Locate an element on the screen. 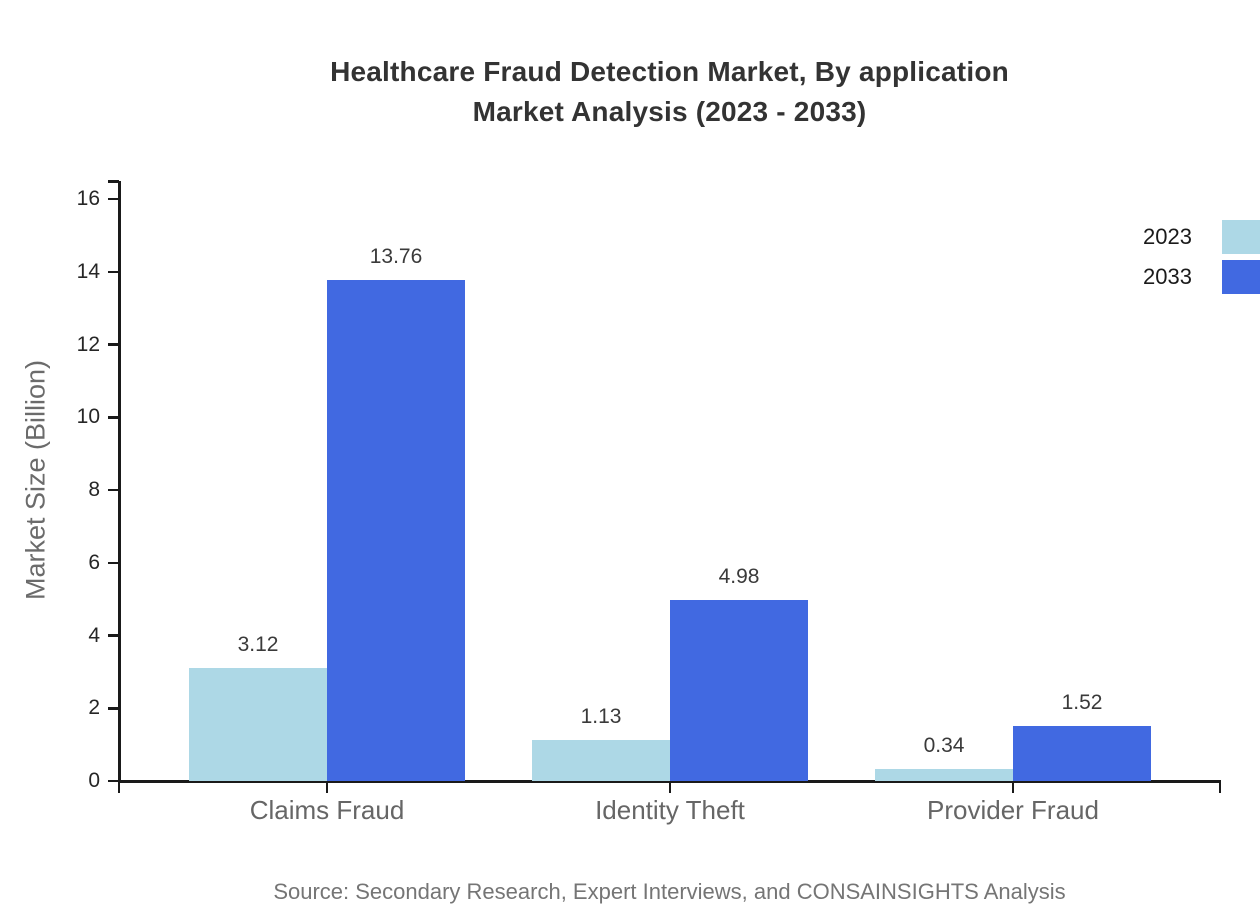 This screenshot has height=920, width=1260. bar-2023-identity-theft is located at coordinates (601, 760).